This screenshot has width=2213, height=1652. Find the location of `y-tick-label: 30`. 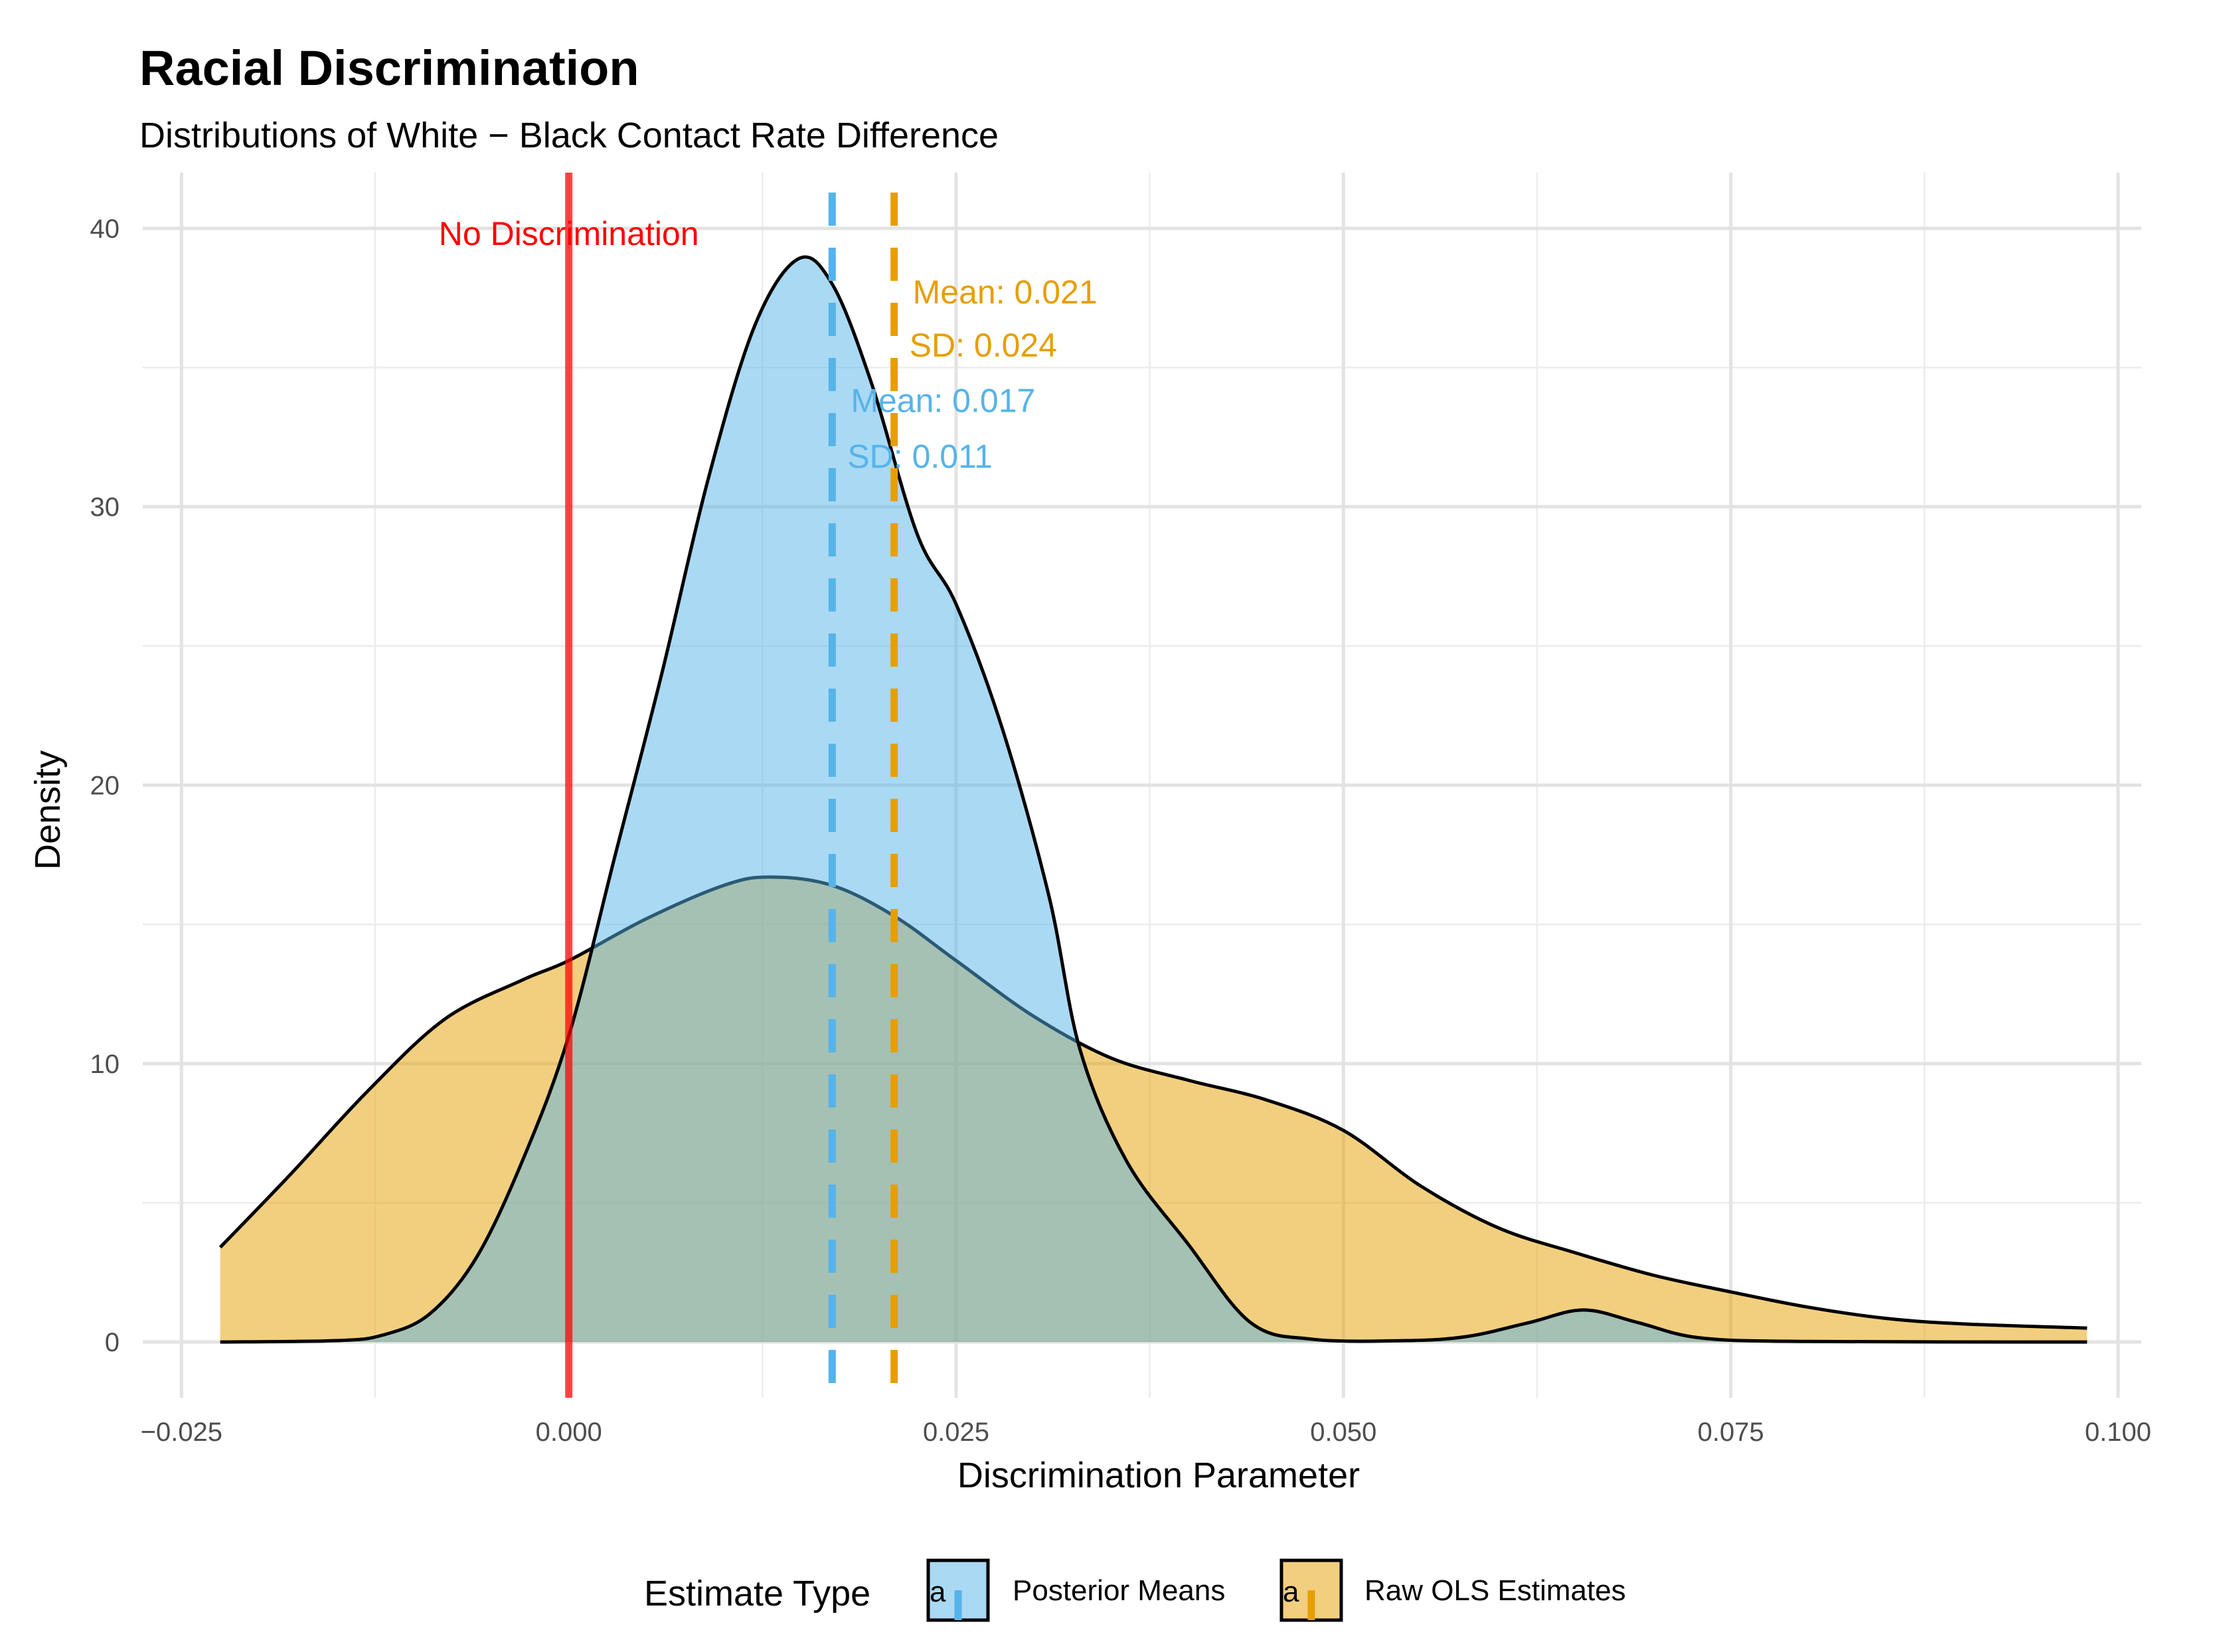

y-tick-label: 30 is located at coordinates (105, 508).